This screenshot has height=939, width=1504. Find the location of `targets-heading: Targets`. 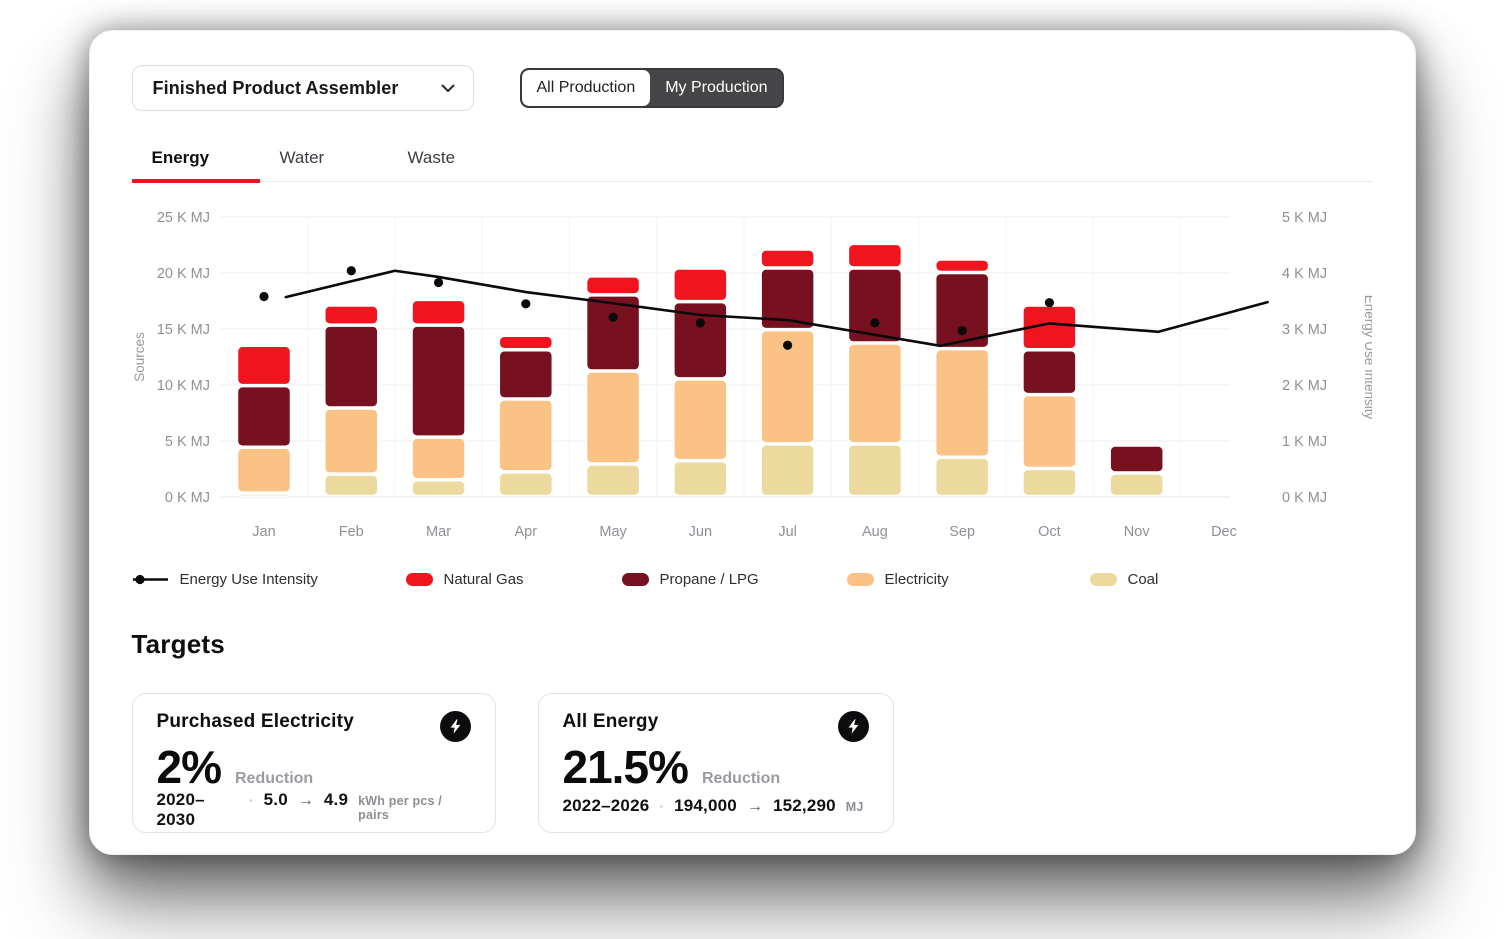

targets-heading: Targets is located at coordinates (178, 644).